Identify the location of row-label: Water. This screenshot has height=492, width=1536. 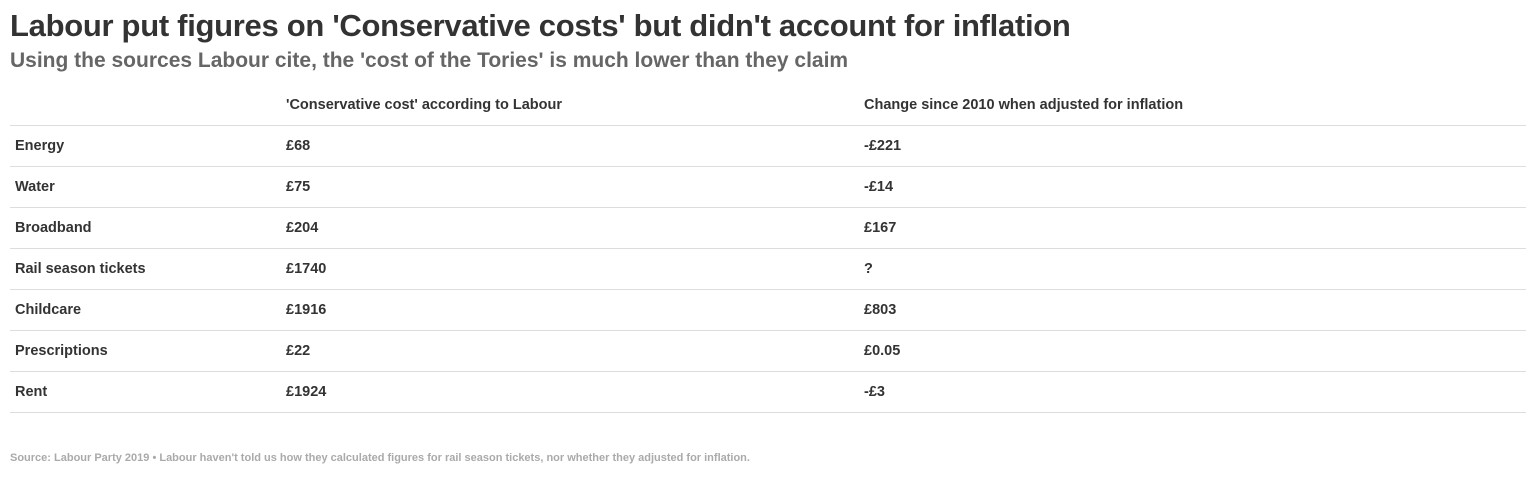
(145, 187).